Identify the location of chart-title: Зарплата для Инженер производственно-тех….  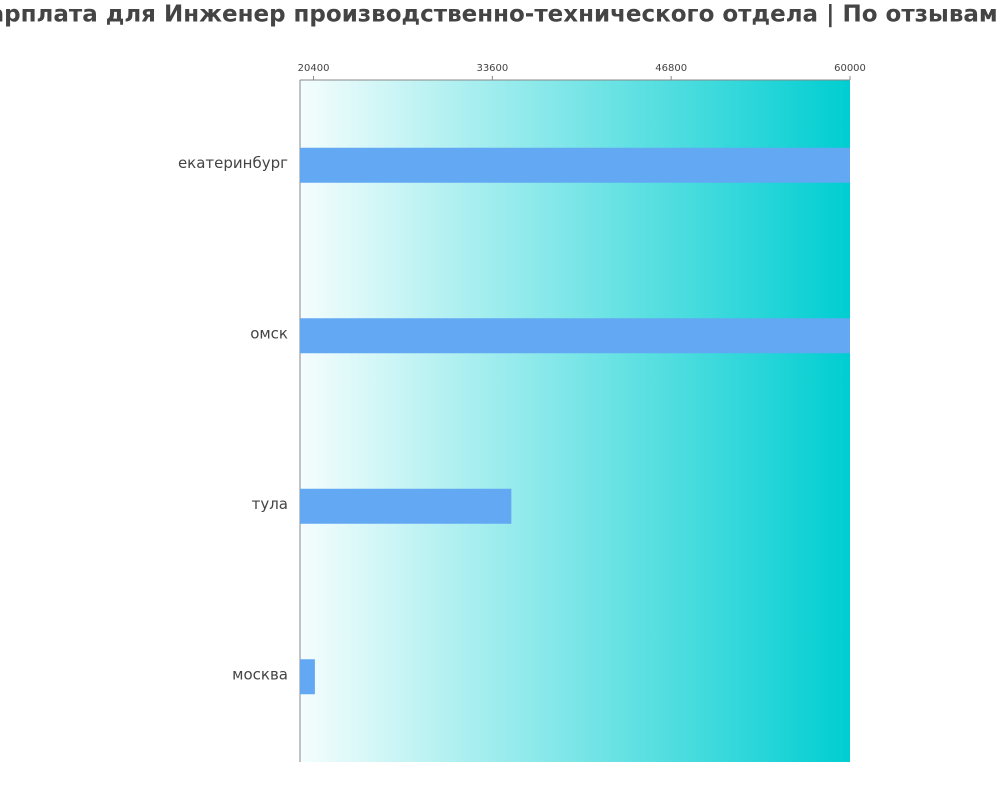
(499, 15).